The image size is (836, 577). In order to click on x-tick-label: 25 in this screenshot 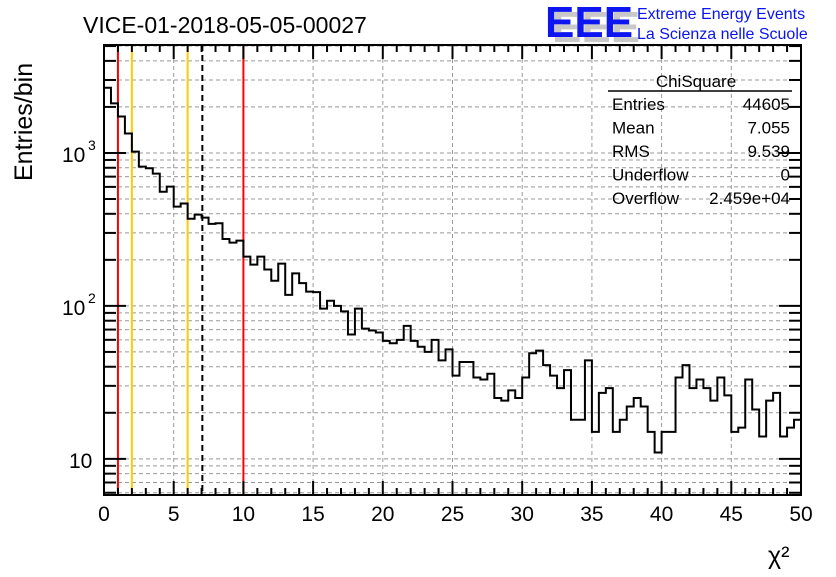, I will do `click(452, 514)`.